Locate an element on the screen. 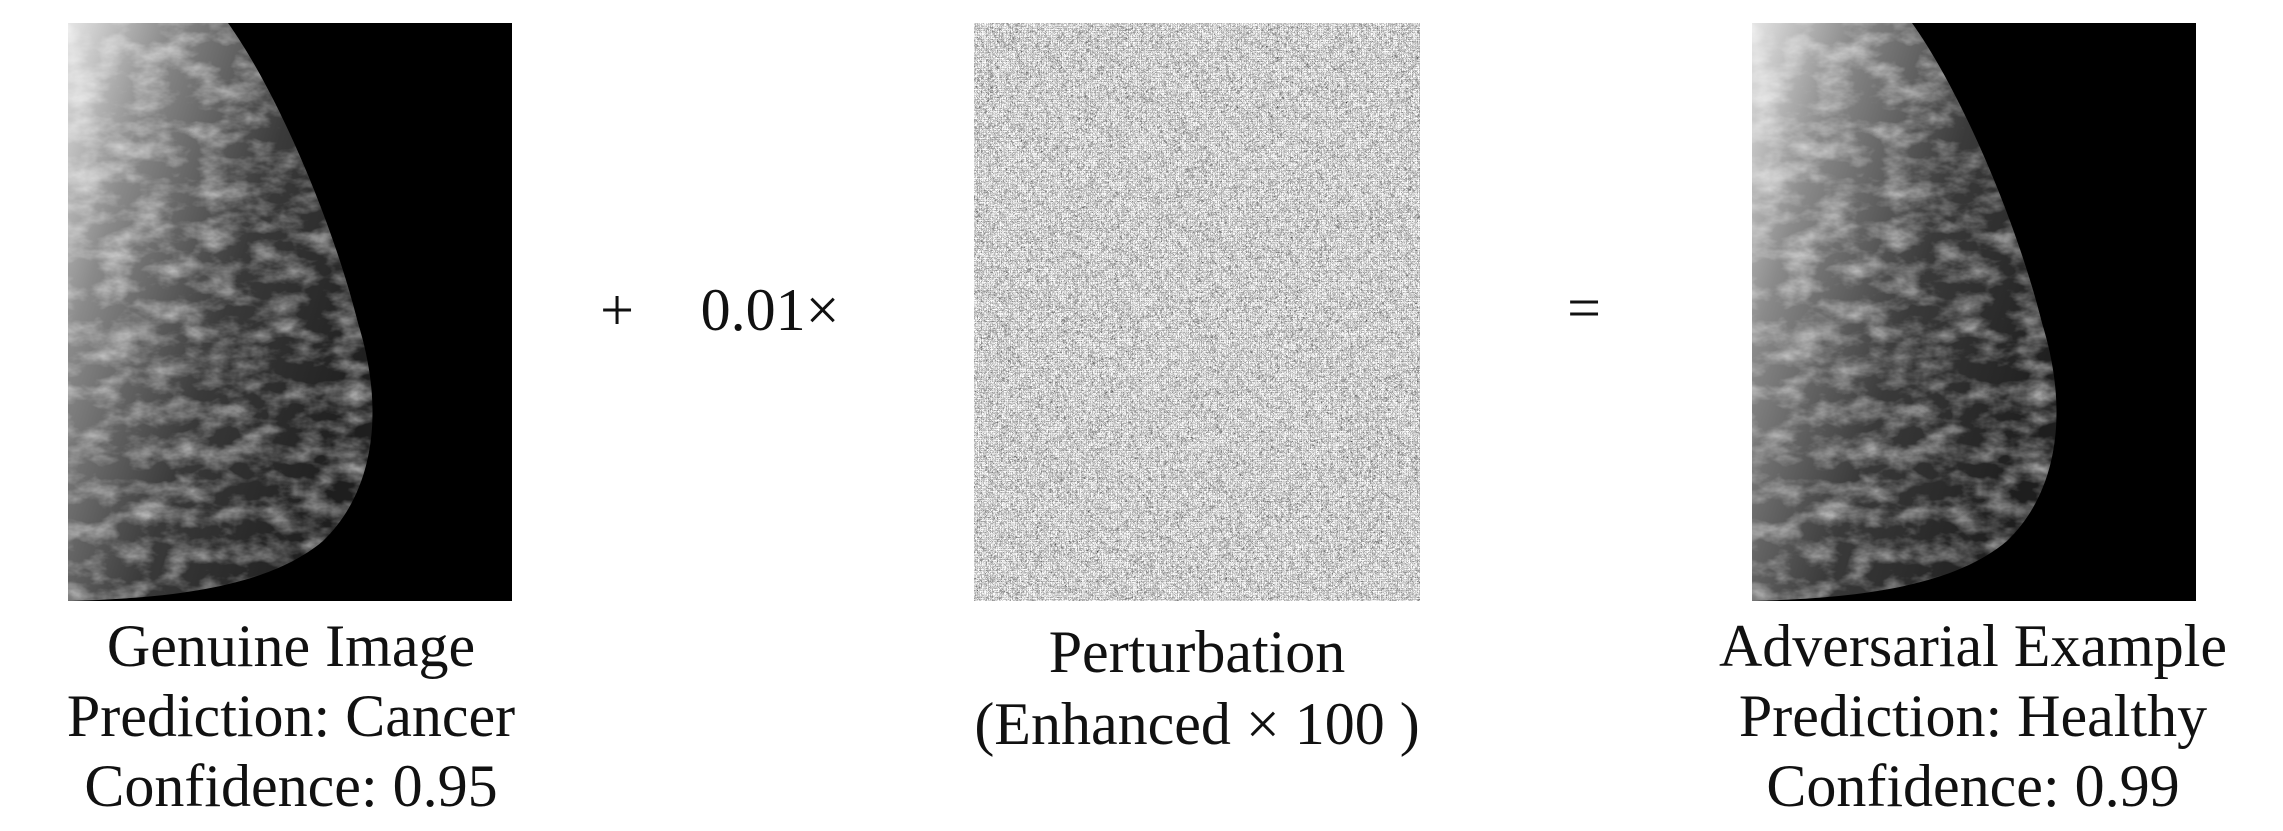 The height and width of the screenshot is (831, 2283). caption-line: Confidence: 0.99 is located at coordinates (1972, 786).